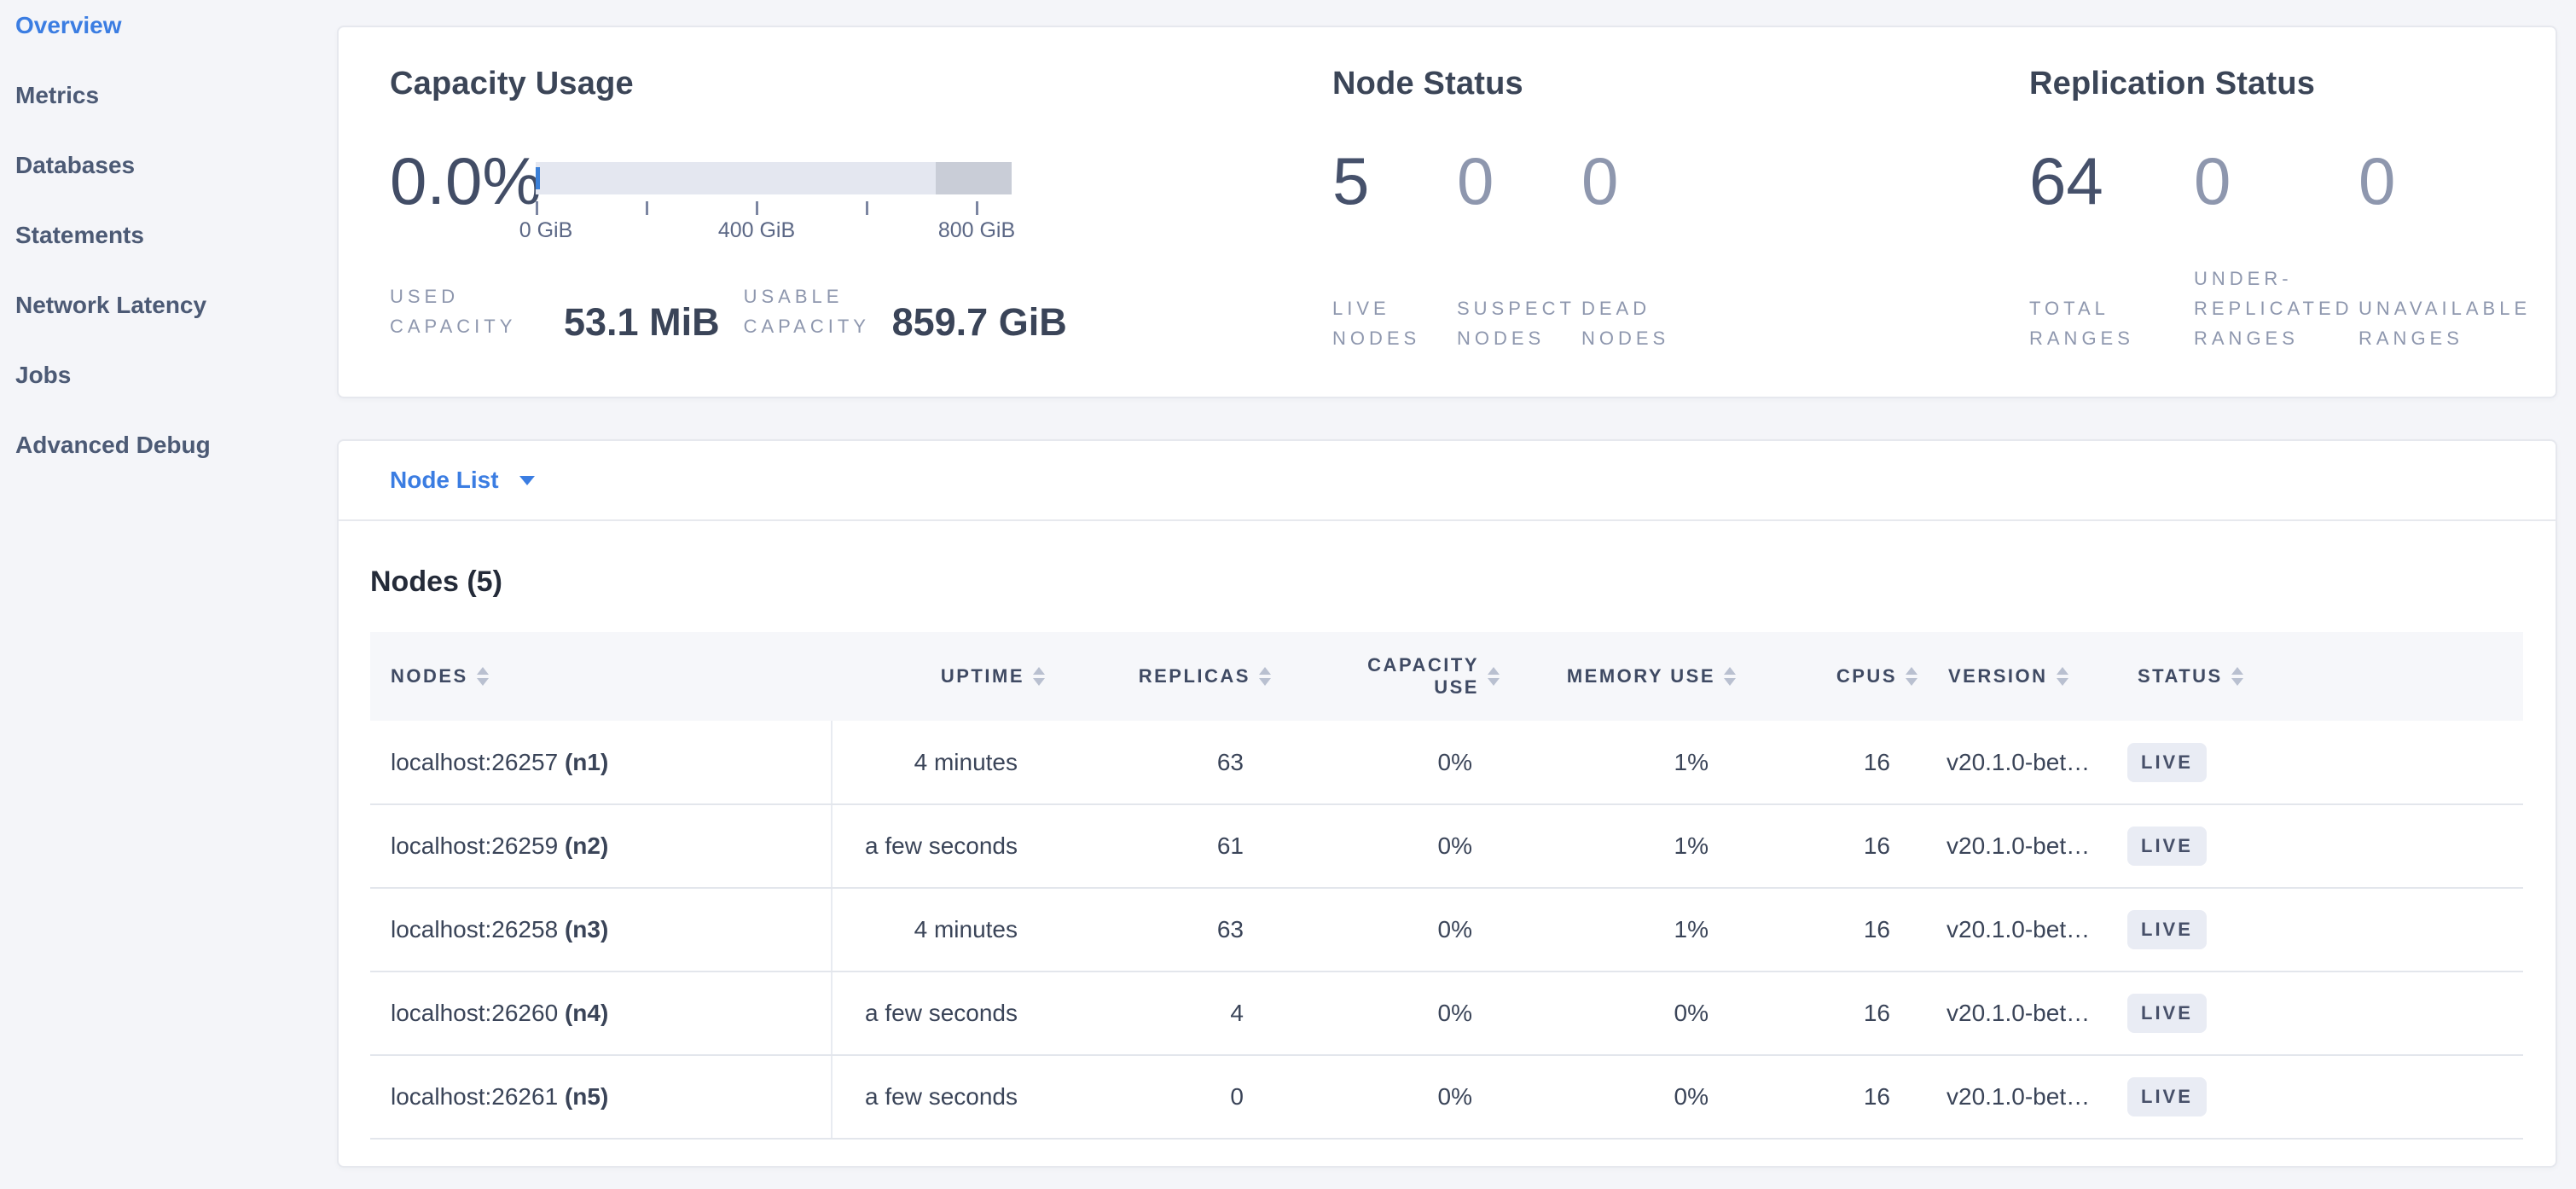 This screenshot has width=2576, height=1189. I want to click on node-id: (n2), so click(586, 845).